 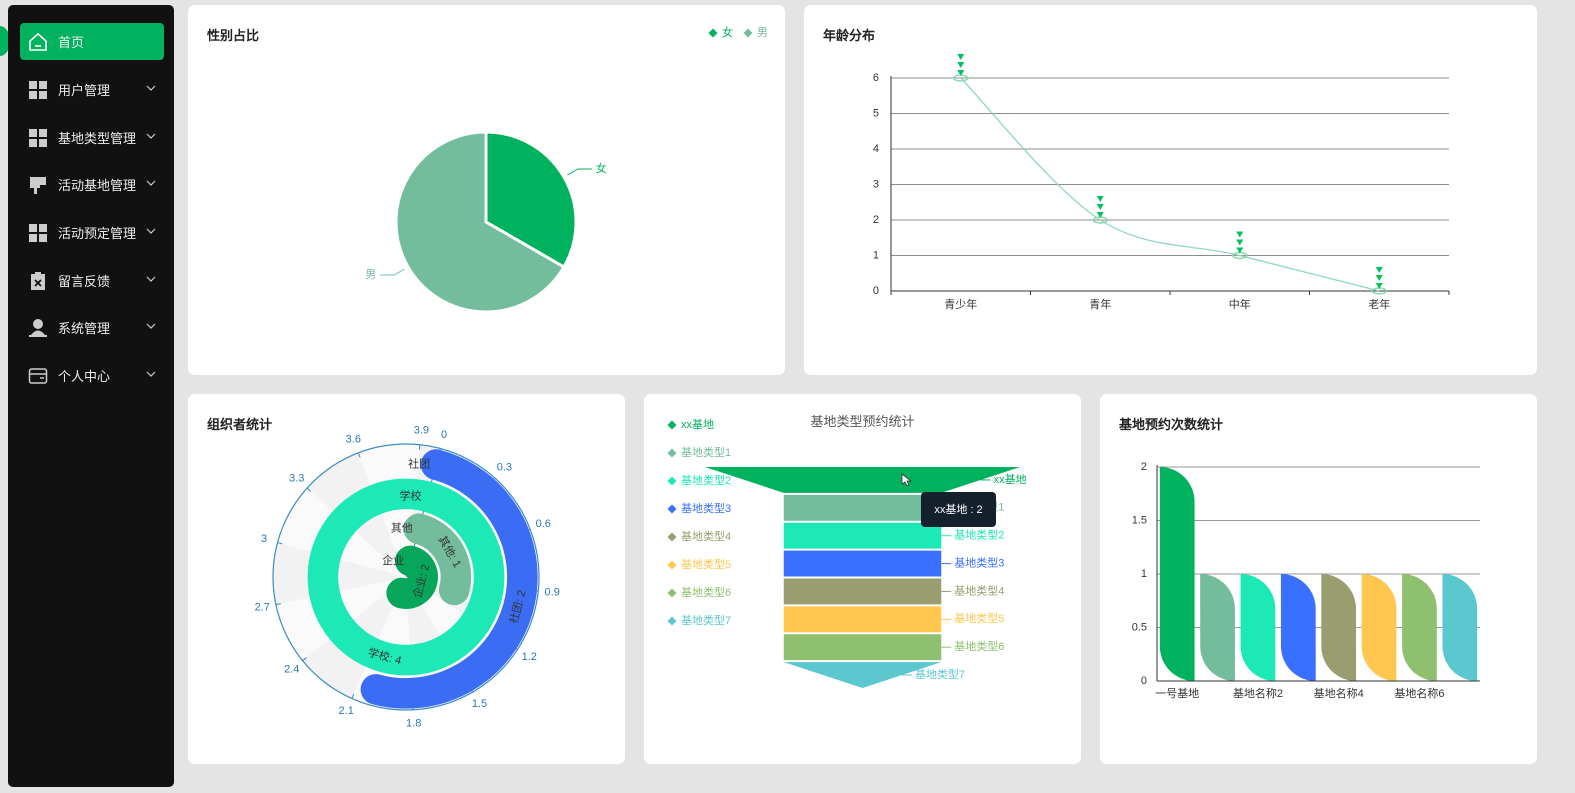 What do you see at coordinates (233, 35) in the screenshot?
I see `chart-title: 性别占比` at bounding box center [233, 35].